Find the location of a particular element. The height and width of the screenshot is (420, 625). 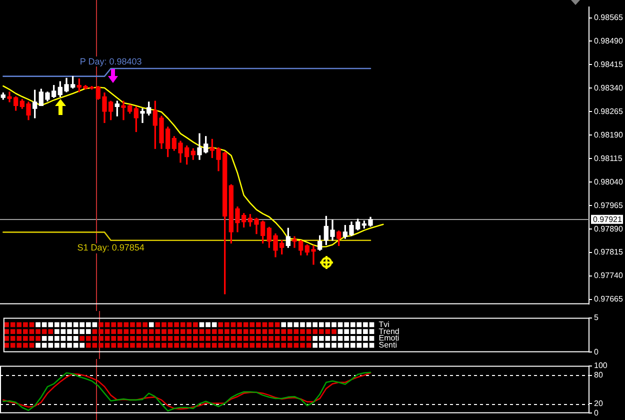

y-tick-label: 0 is located at coordinates (596, 351).